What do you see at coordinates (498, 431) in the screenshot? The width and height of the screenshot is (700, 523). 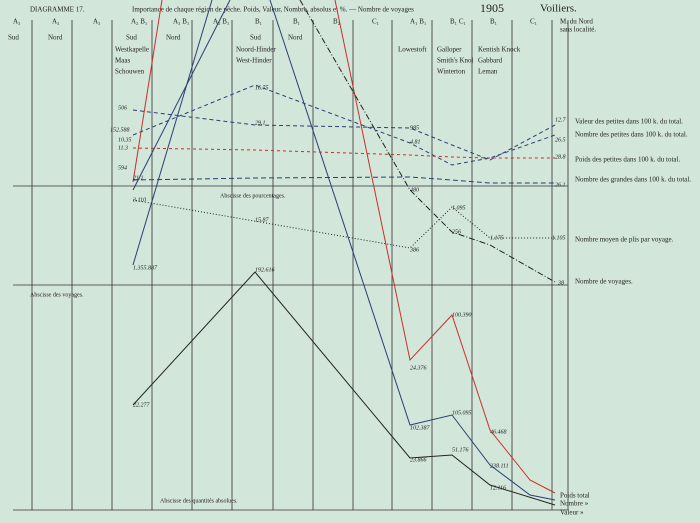 I see `value-note: 46.468` at bounding box center [498, 431].